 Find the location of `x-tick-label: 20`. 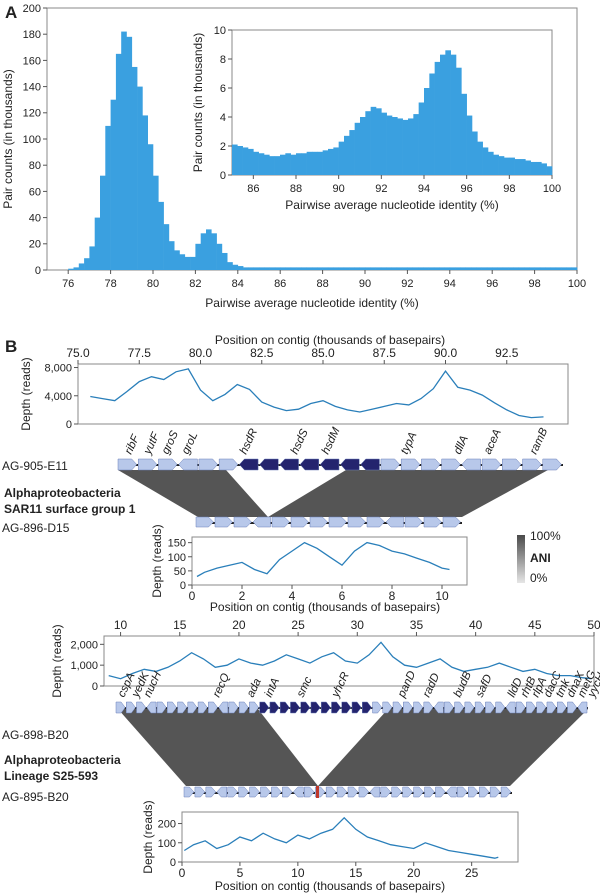

x-tick-label: 20 is located at coordinates (414, 873).